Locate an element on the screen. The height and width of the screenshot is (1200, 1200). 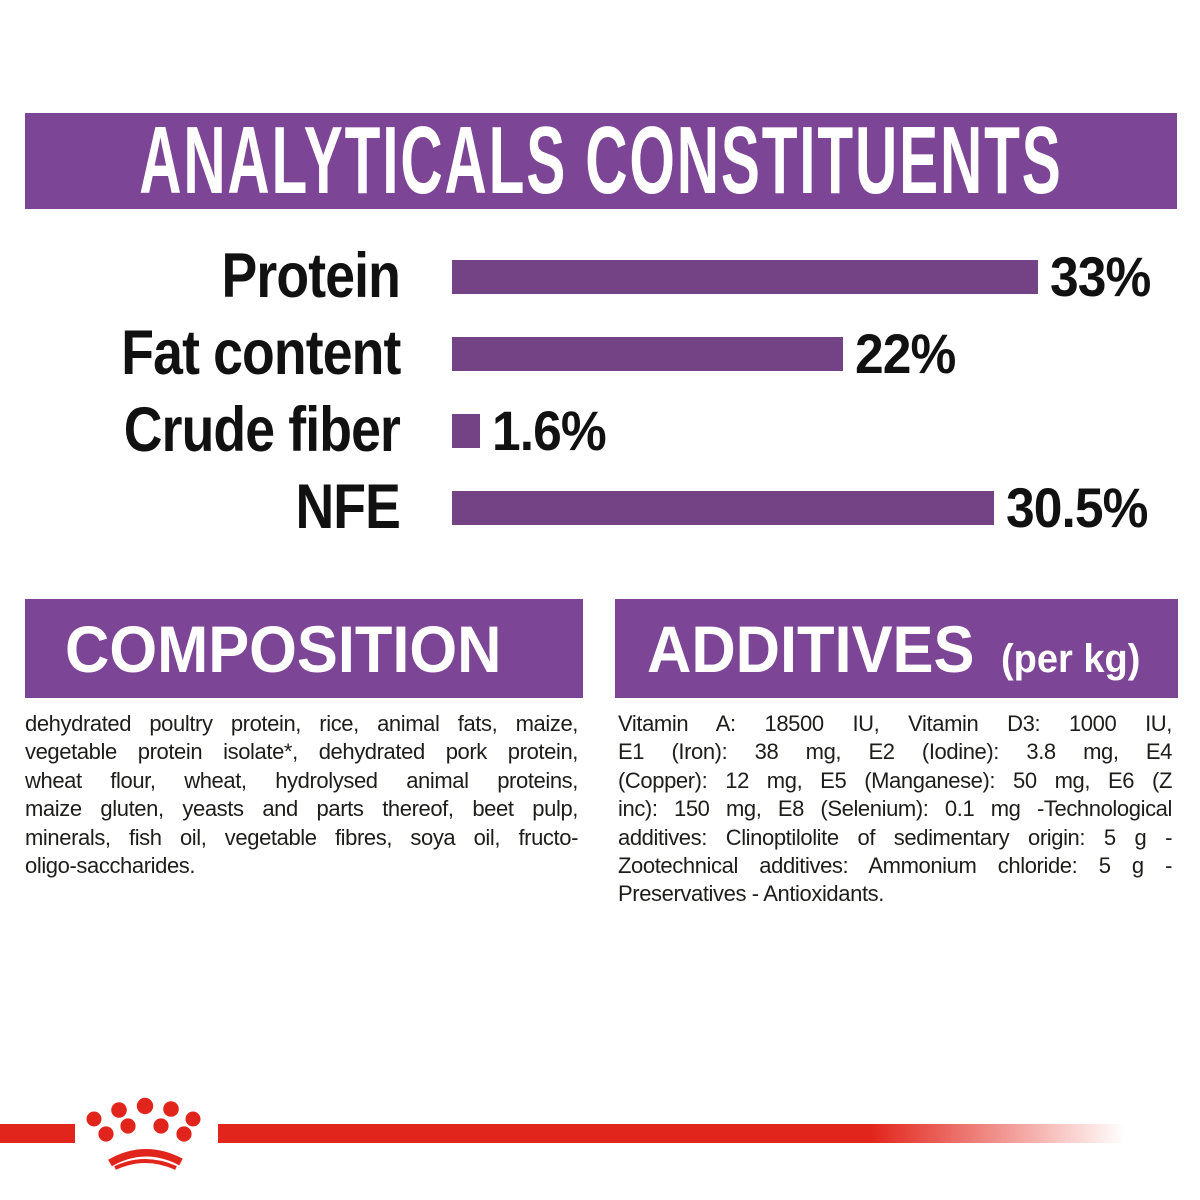
additives-heading-row: ADDITIVES (per kg) is located at coordinates (897, 649).